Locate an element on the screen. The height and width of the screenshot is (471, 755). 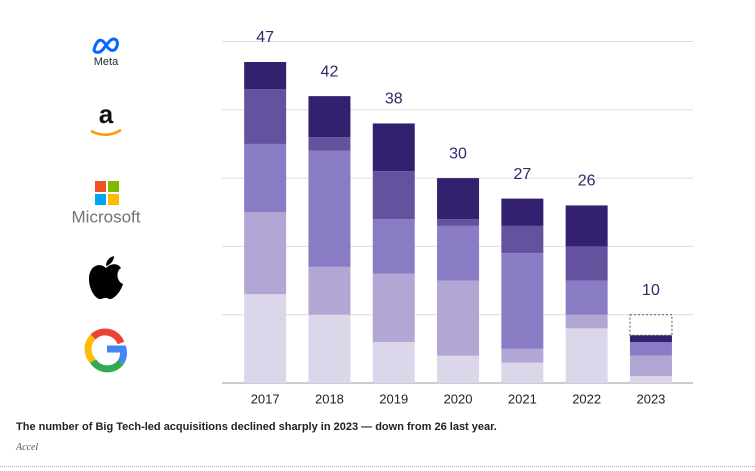
logo-amazon: a is located at coordinates (106, 117).